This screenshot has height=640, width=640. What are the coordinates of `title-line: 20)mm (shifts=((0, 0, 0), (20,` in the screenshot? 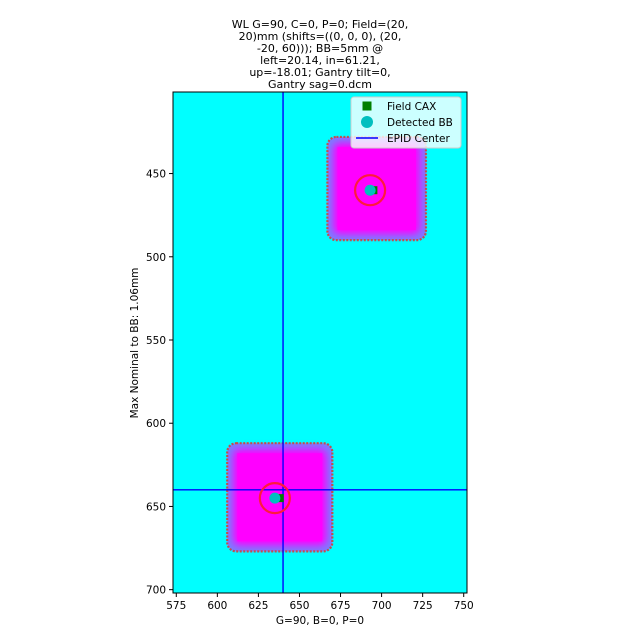 It's located at (320, 36).